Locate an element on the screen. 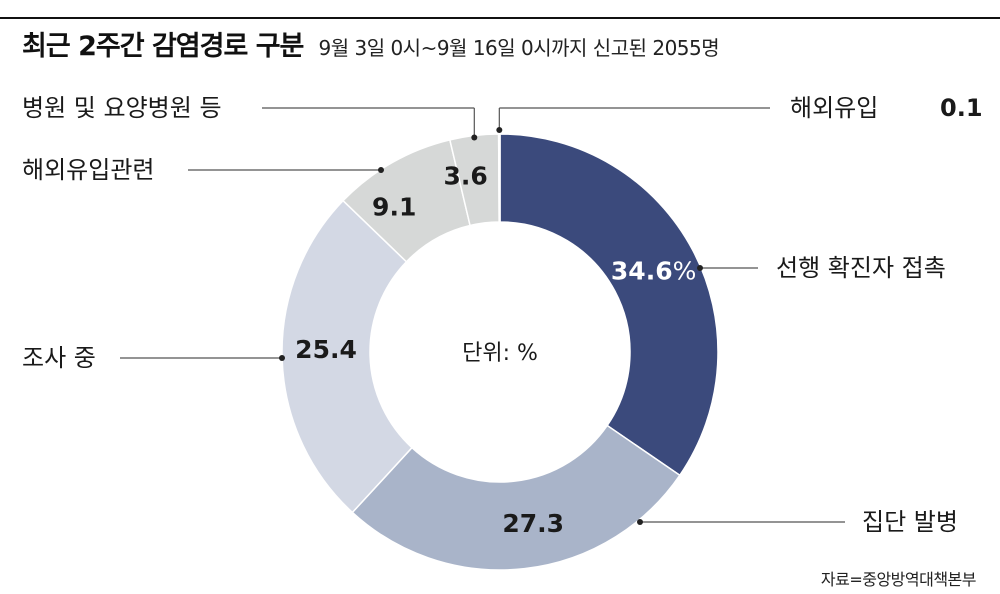  category-label: 병원 및 요양병원 등 is located at coordinates (122, 108).